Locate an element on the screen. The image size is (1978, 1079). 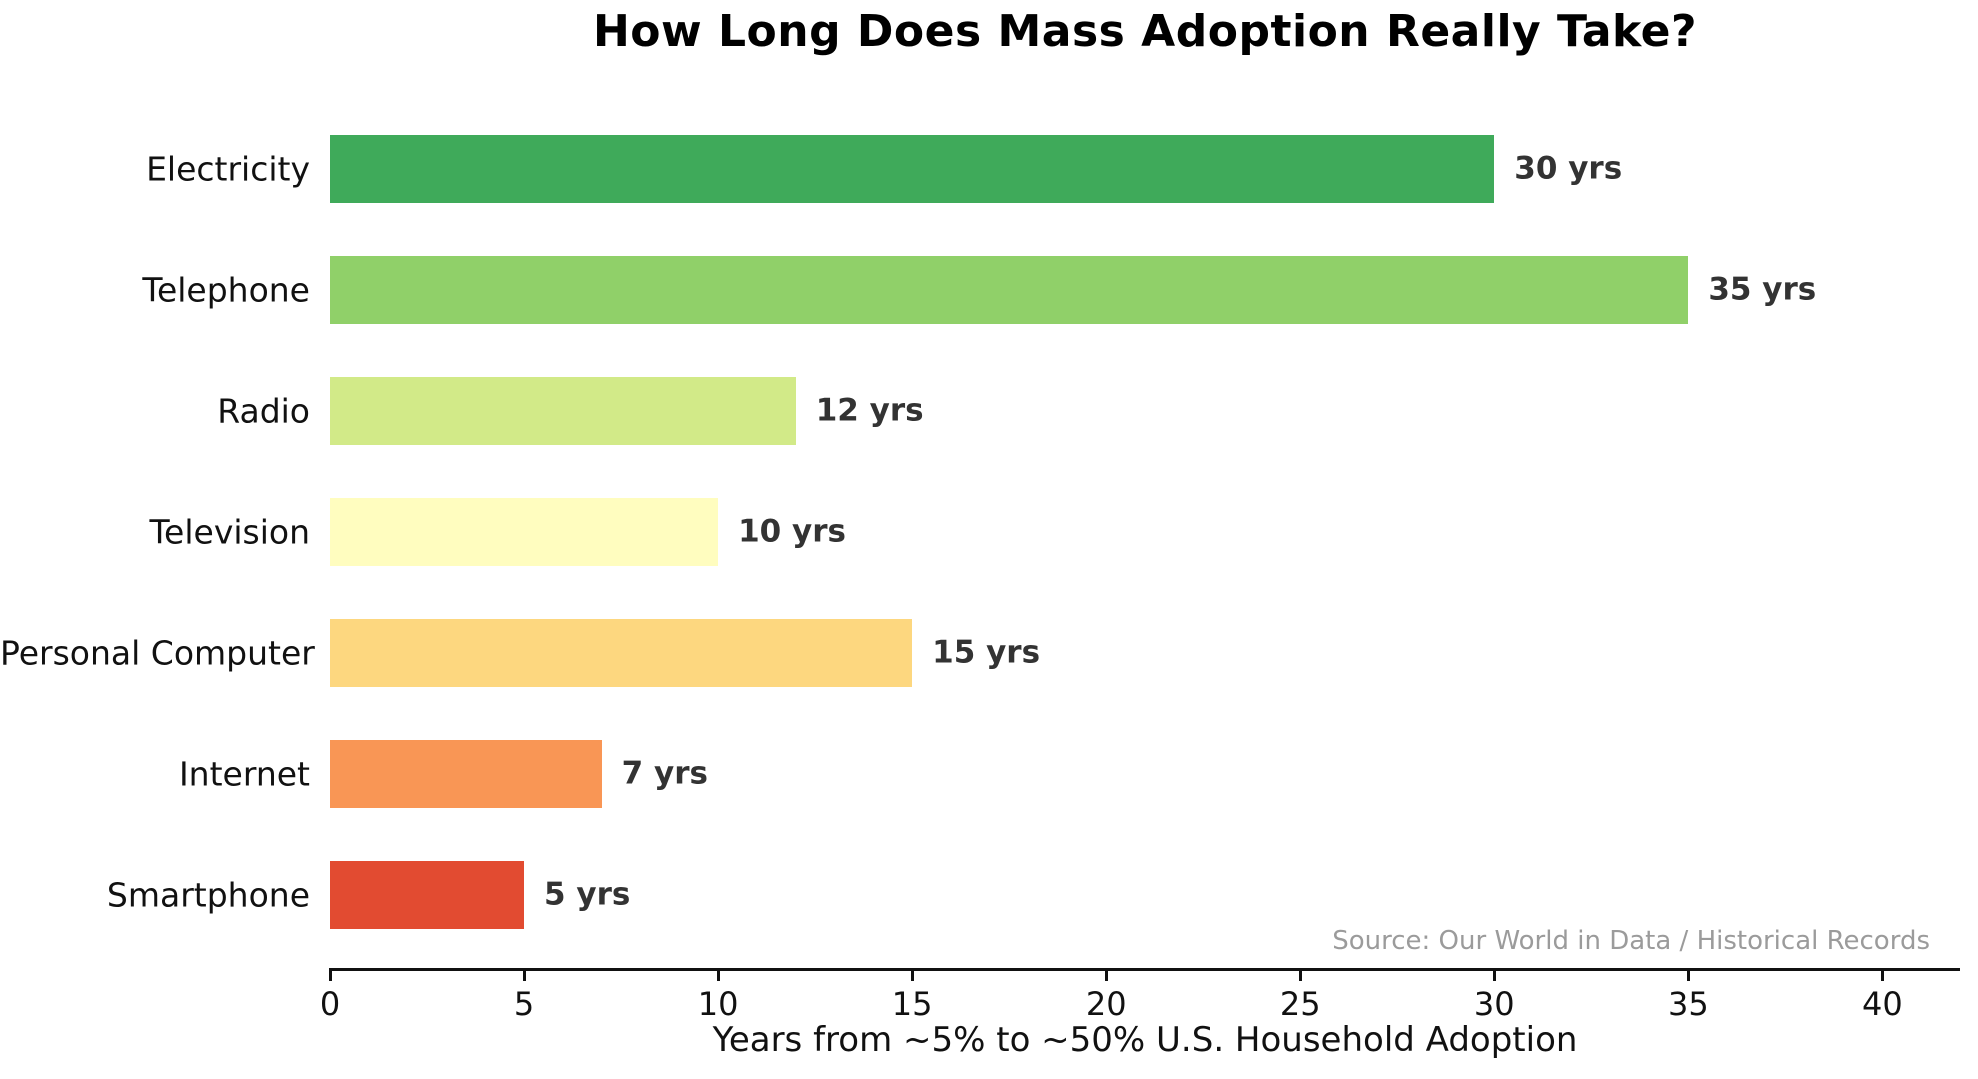
value-label: 5 yrs is located at coordinates (587, 894).